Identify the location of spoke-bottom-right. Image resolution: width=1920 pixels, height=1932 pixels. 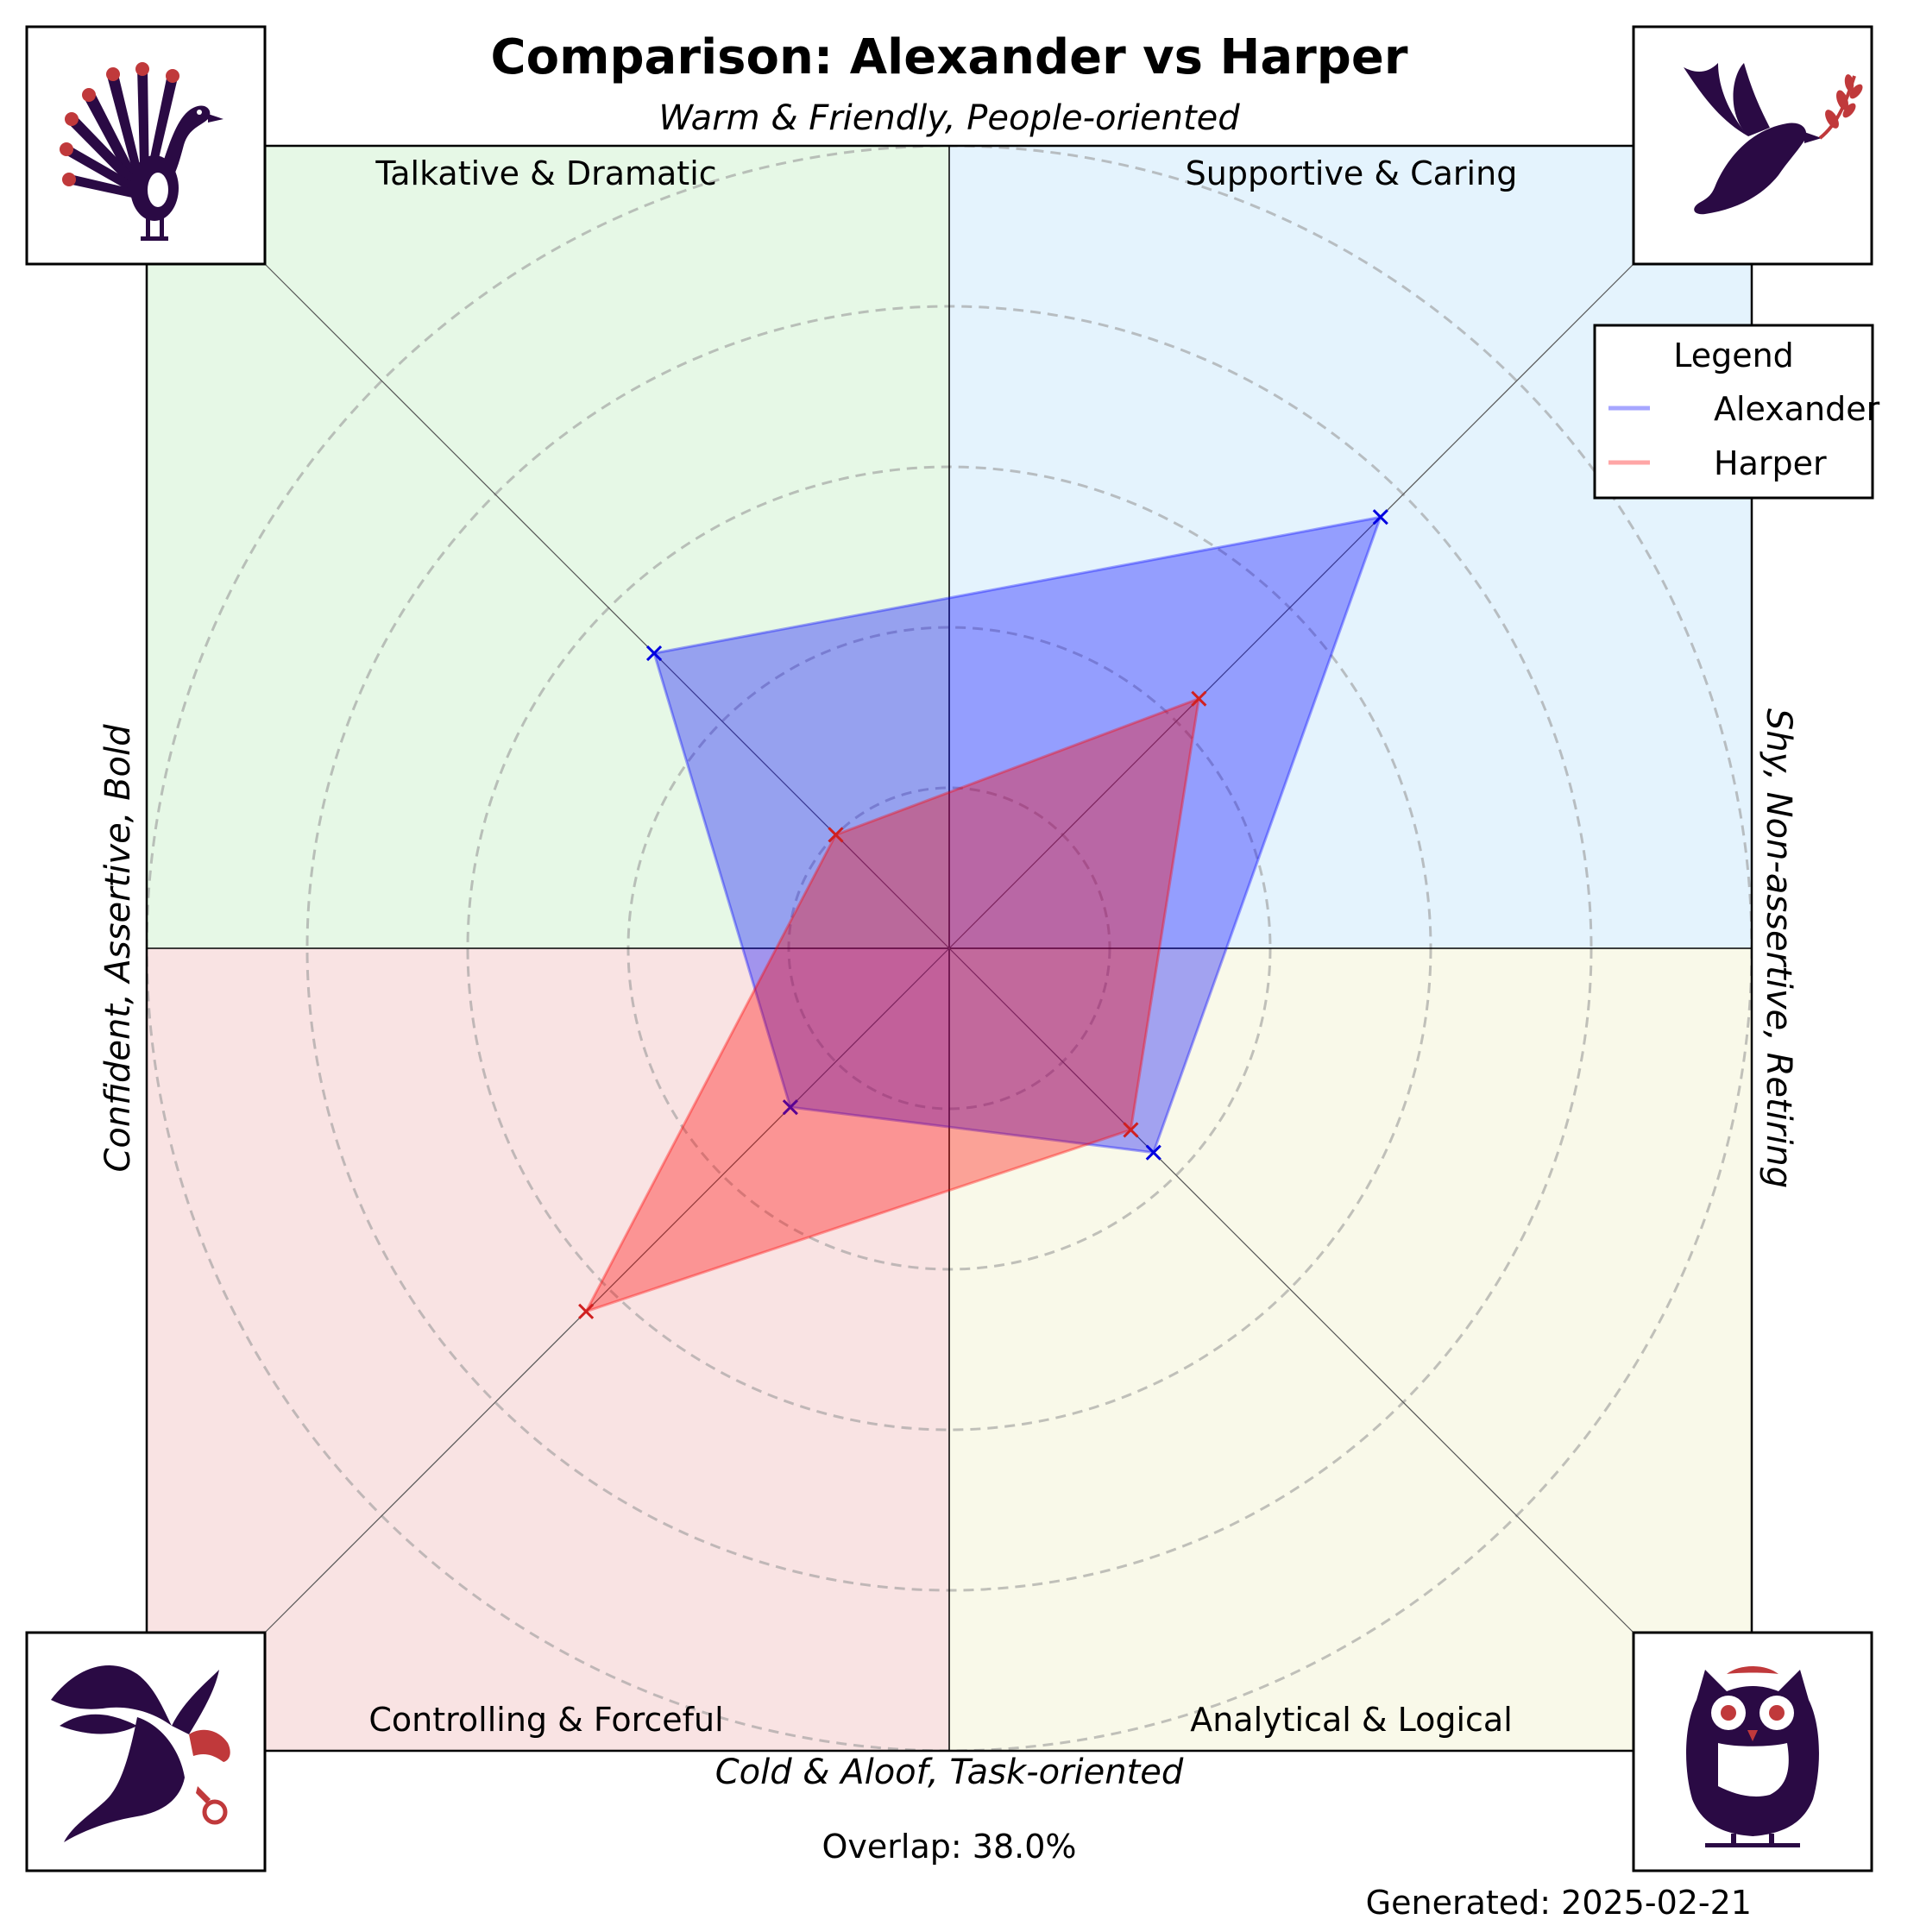
(1291, 1290).